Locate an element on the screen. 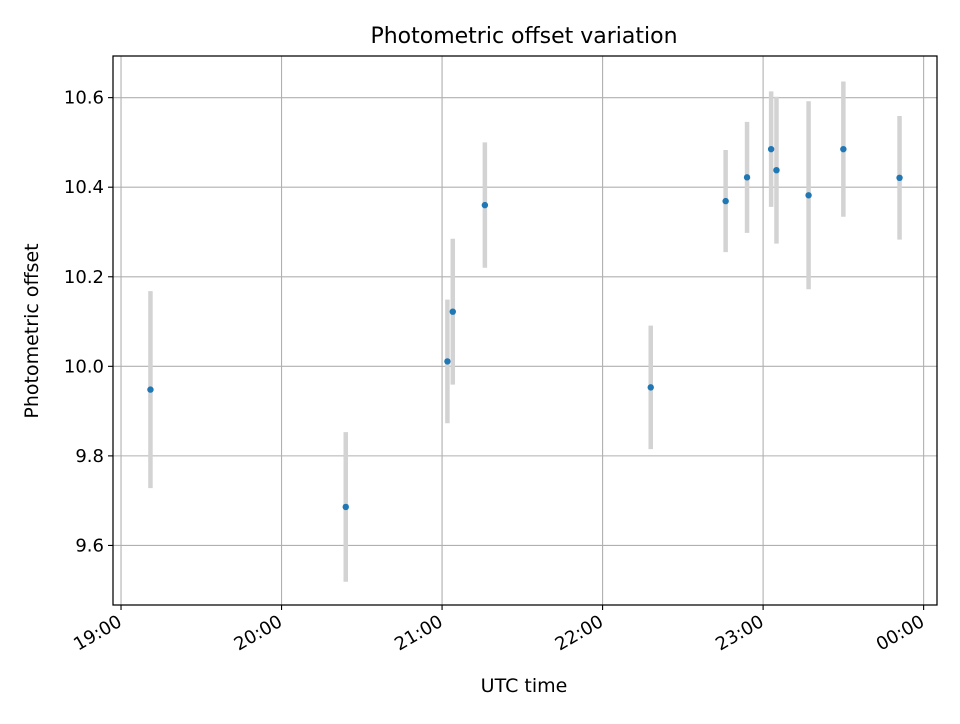 Image resolution: width=960 pixels, height=724 pixels. y-tick-label: 9.8 is located at coordinates (89, 456).